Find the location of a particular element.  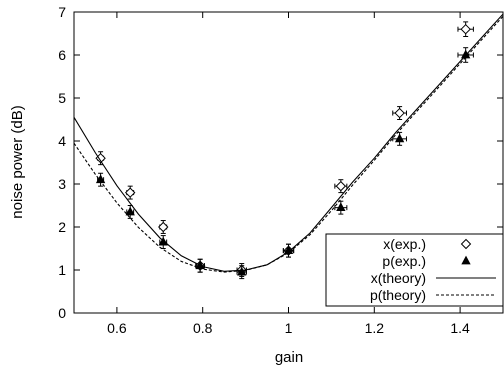

x-tick-label: 0.8 is located at coordinates (203, 328).